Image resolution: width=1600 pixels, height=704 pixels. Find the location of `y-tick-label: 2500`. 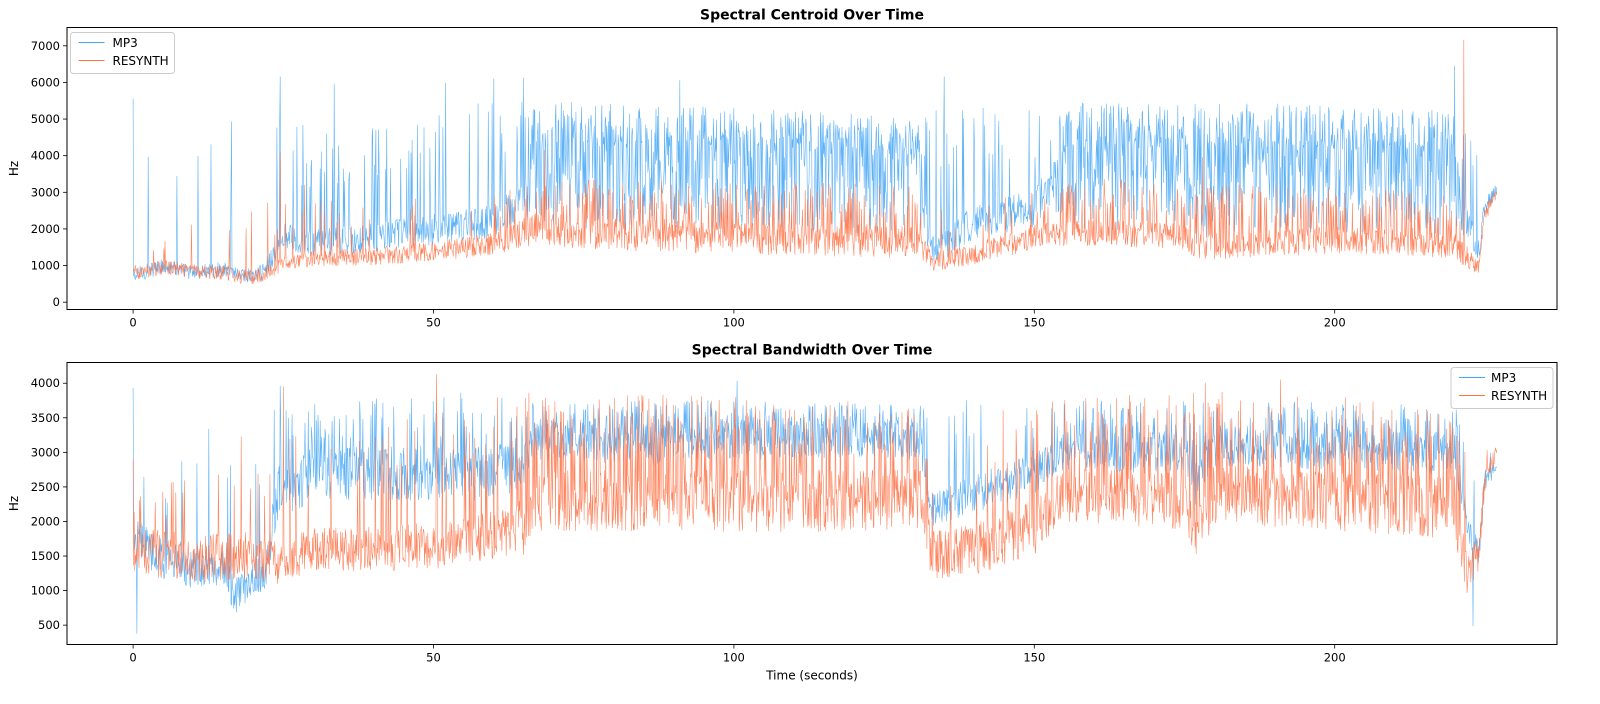

y-tick-label: 2500 is located at coordinates (45, 487).